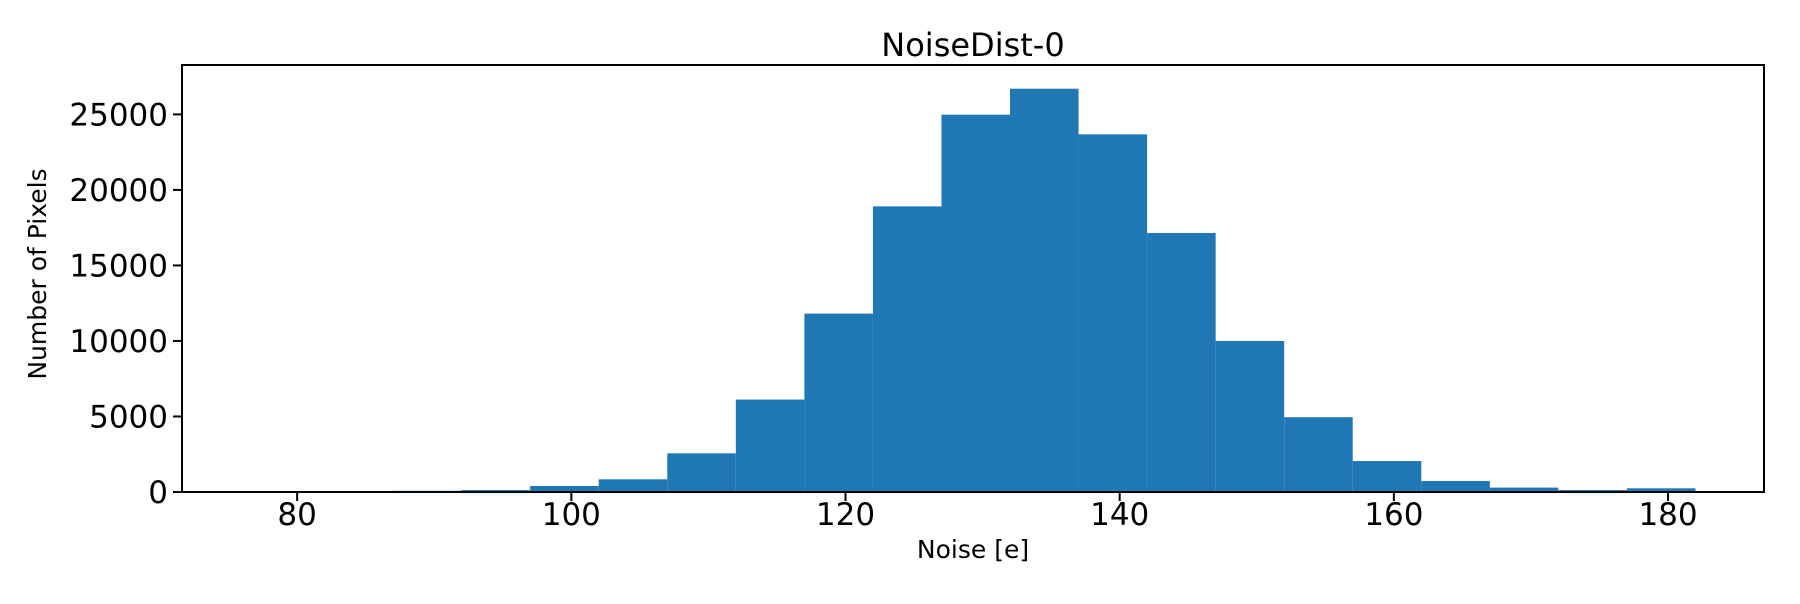 Image resolution: width=1800 pixels, height=604 pixels. What do you see at coordinates (158, 493) in the screenshot?
I see `y-tick-label: 0` at bounding box center [158, 493].